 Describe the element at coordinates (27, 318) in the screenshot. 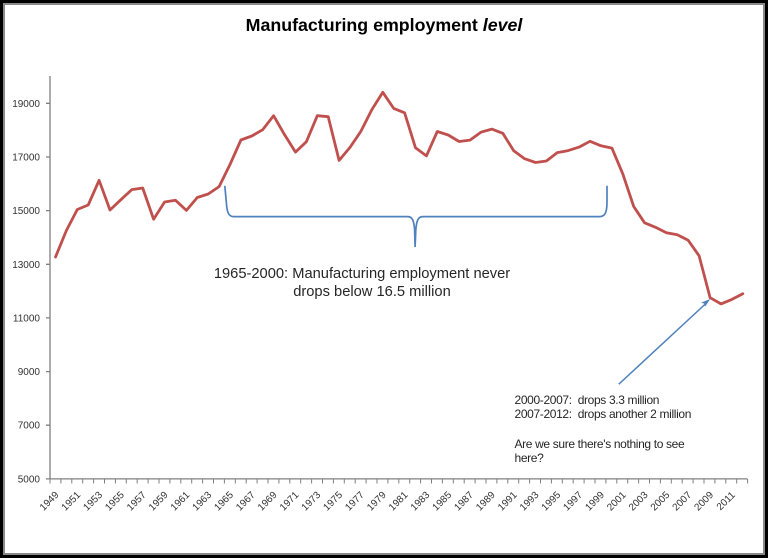

I see `svg-text: 11000` at that location.